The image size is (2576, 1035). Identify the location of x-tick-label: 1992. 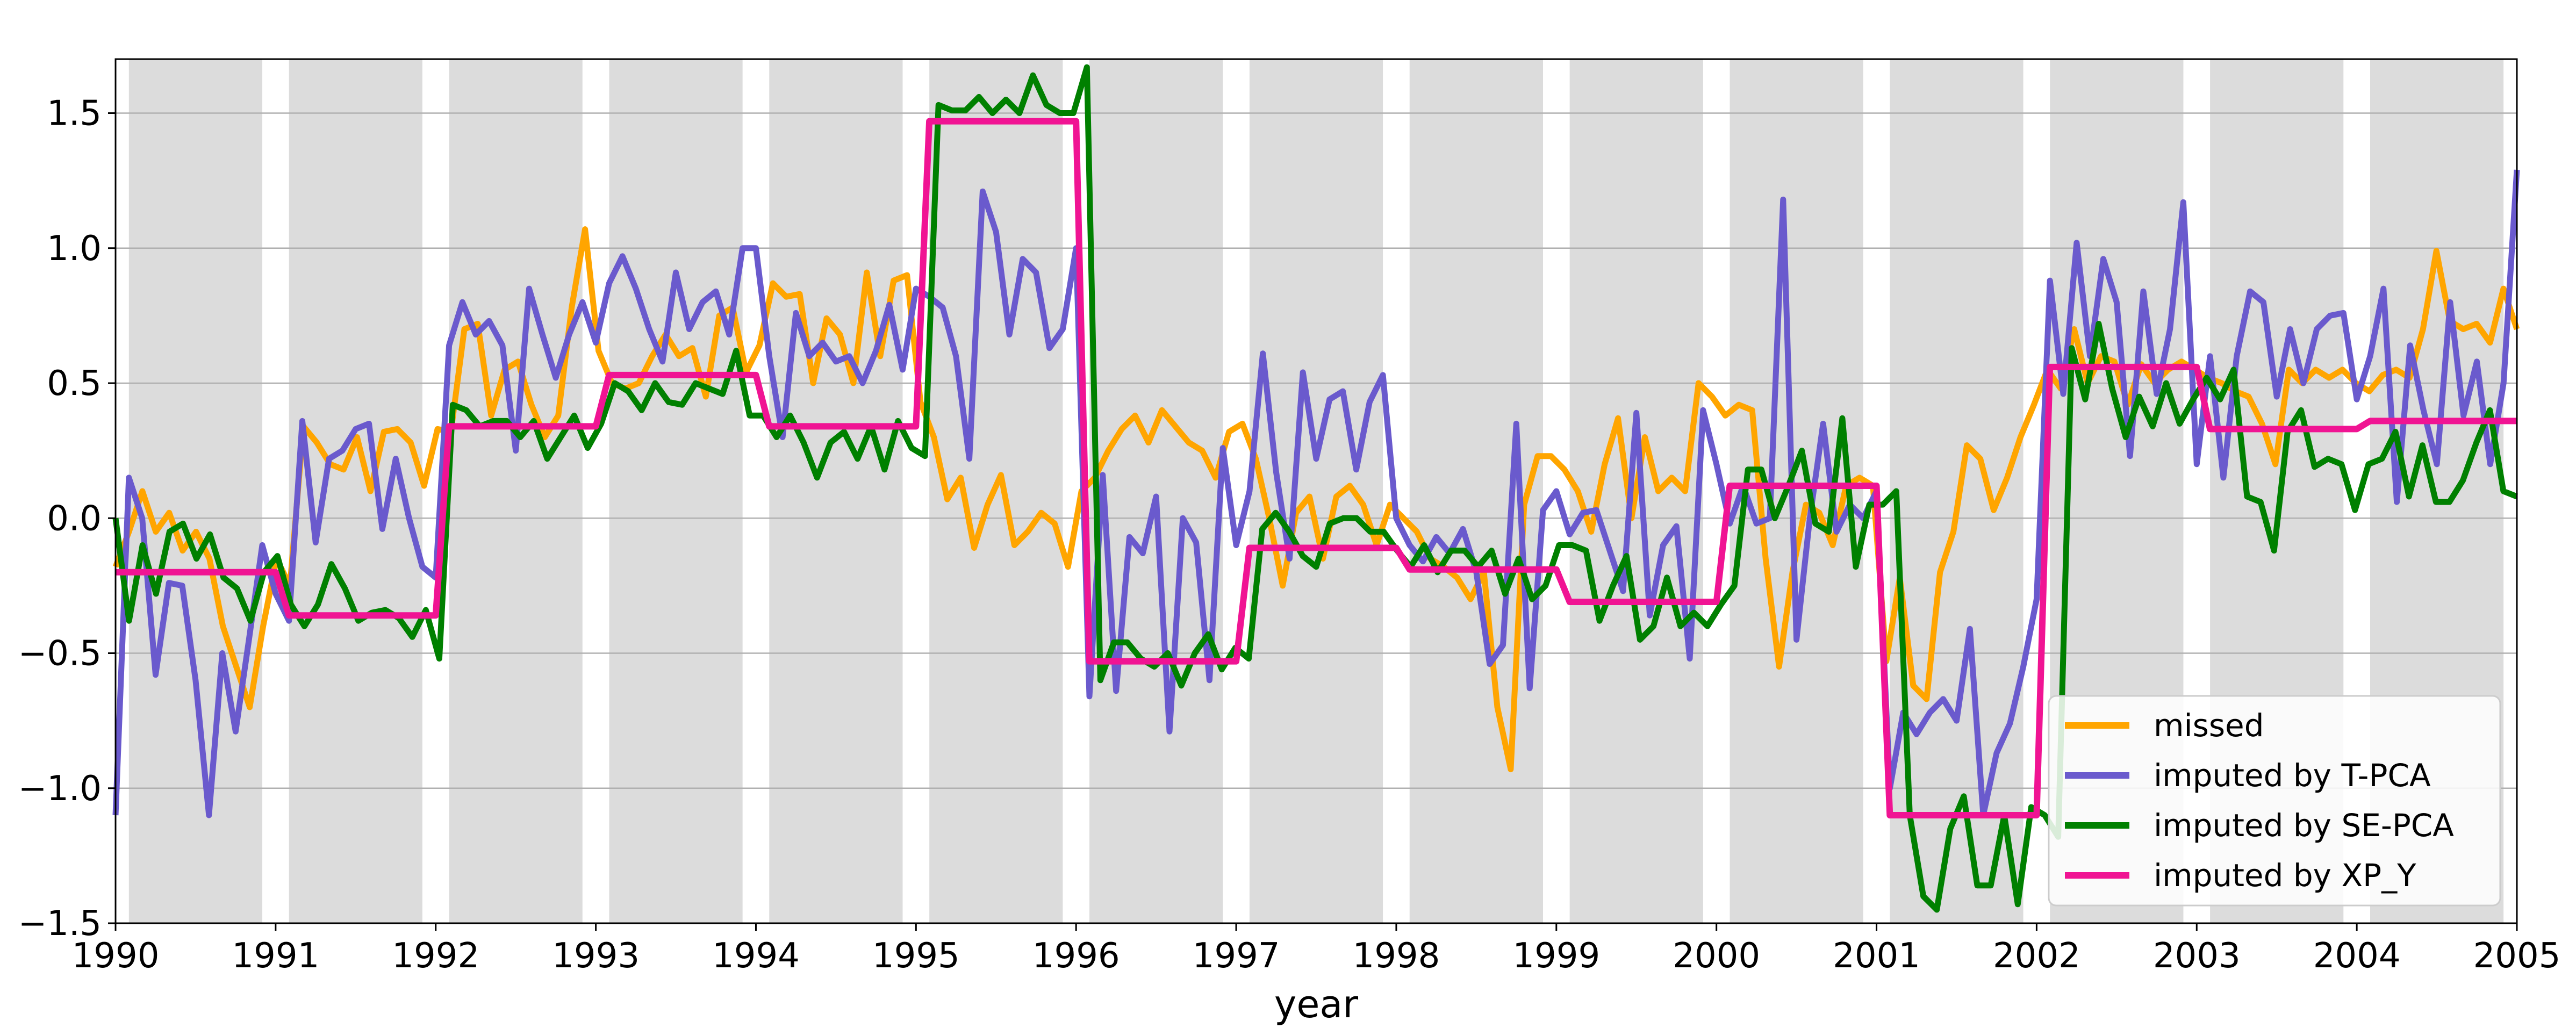
(435, 956).